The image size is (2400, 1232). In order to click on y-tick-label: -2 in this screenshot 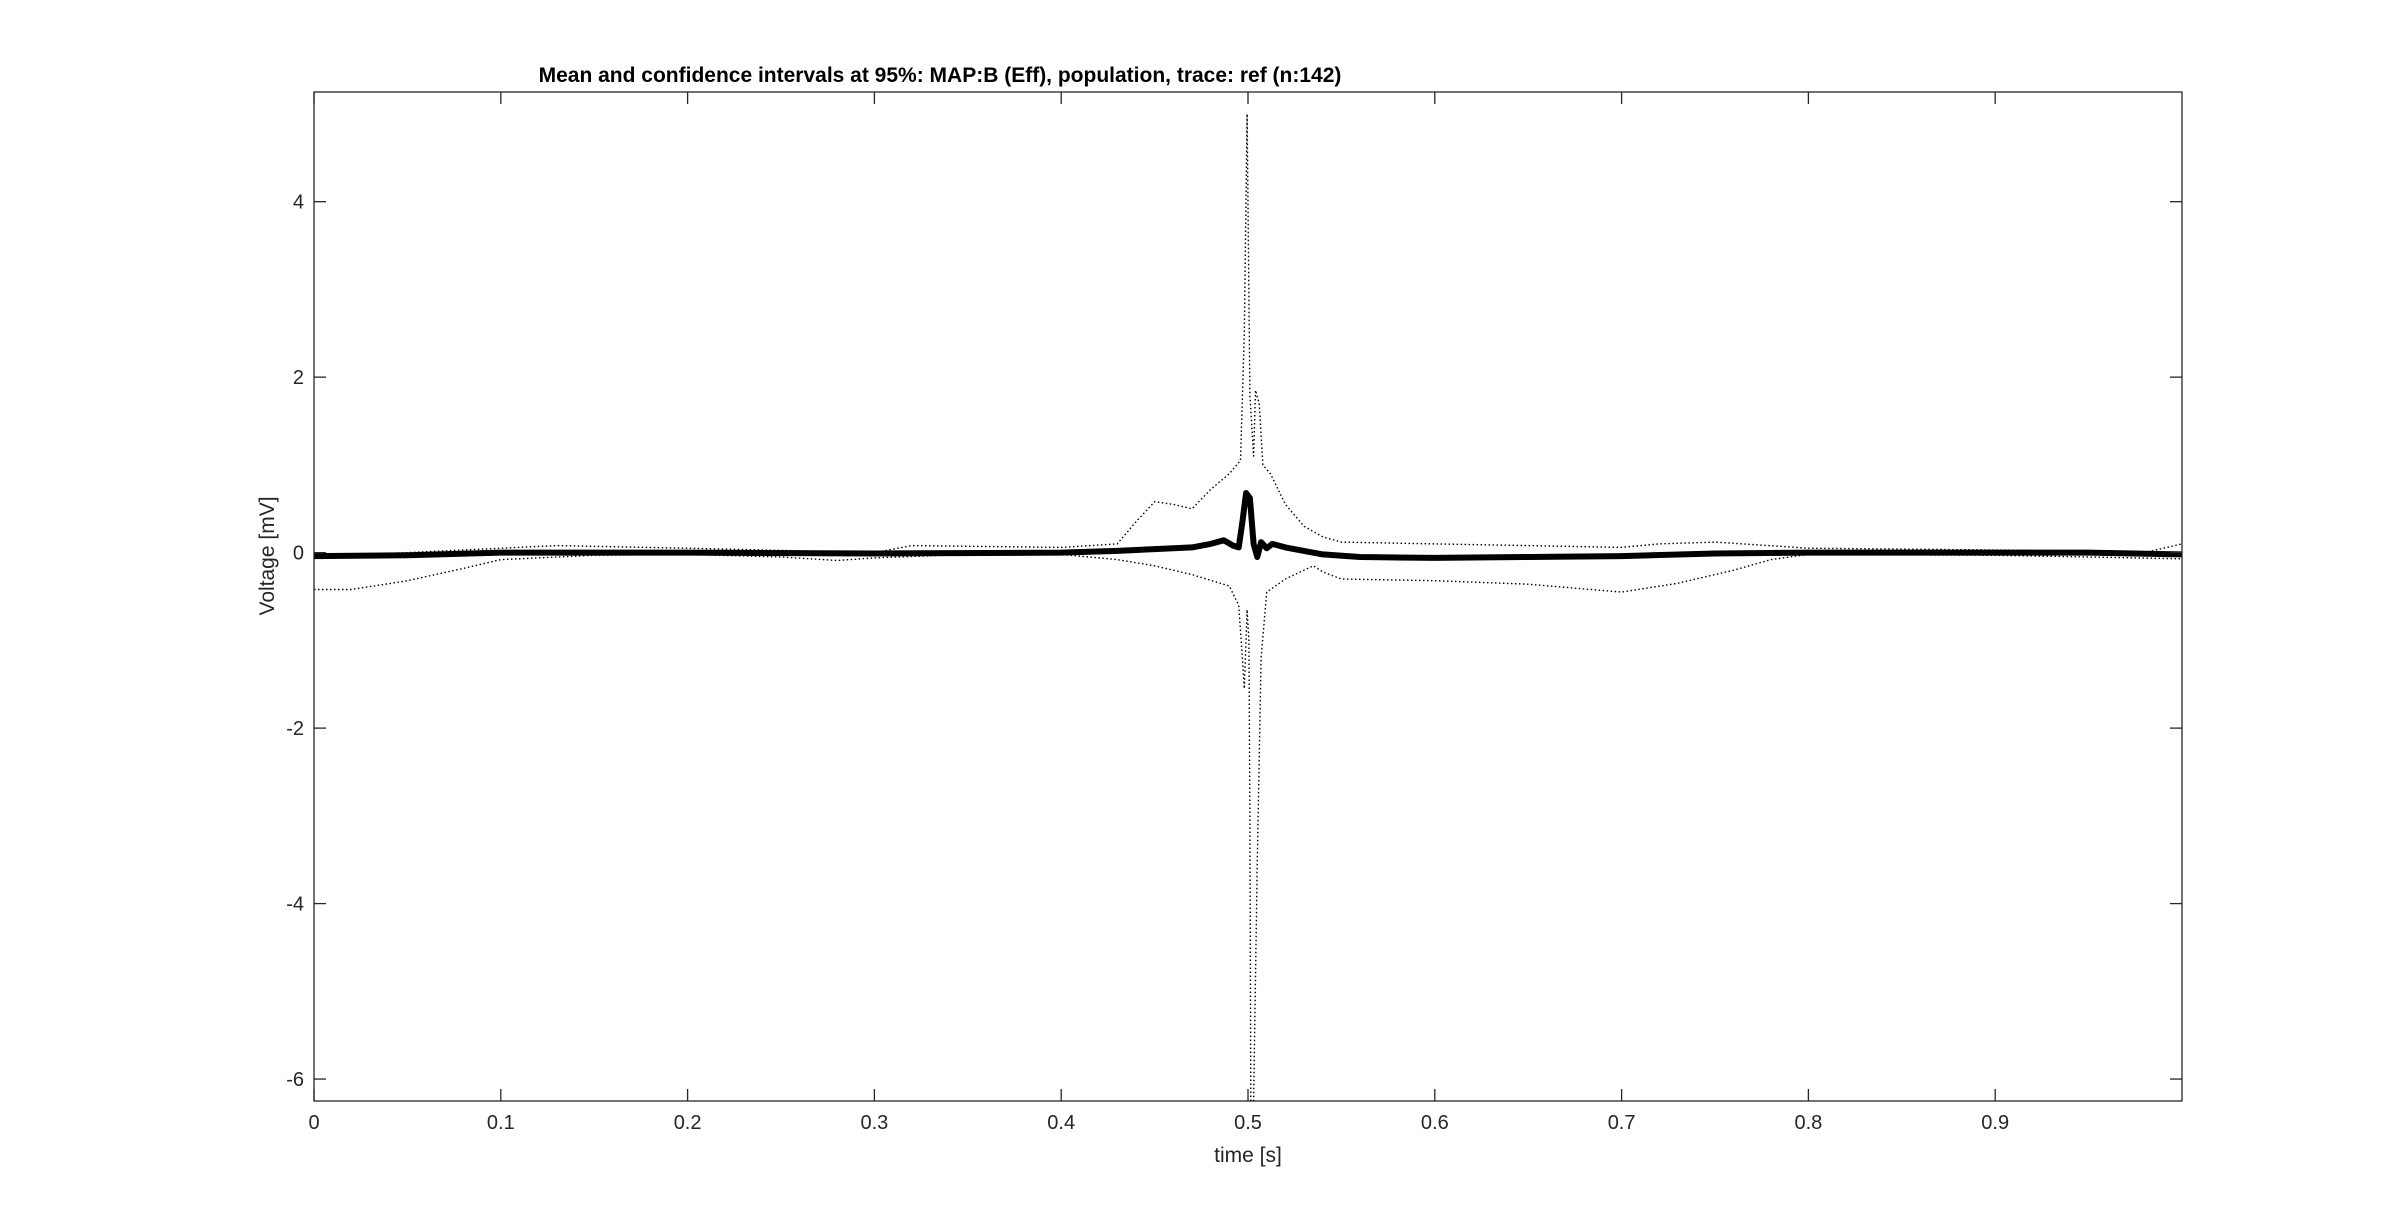, I will do `click(295, 729)`.